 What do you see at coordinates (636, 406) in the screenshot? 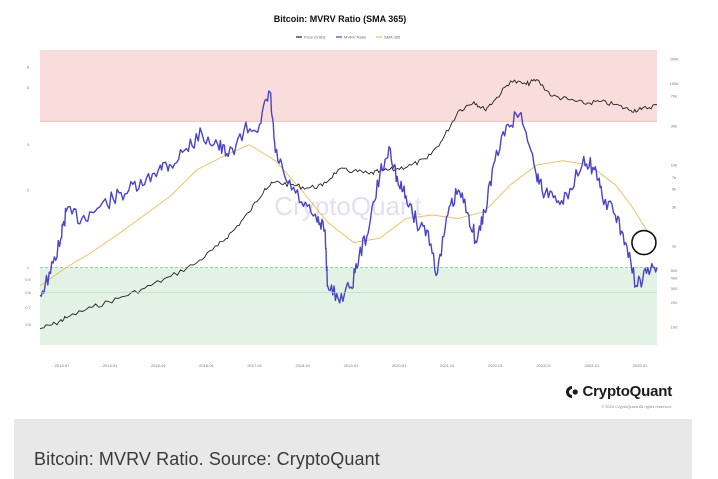
I see `copyright-text: © 2024 CryptoQuant All rights reserved.` at bounding box center [636, 406].